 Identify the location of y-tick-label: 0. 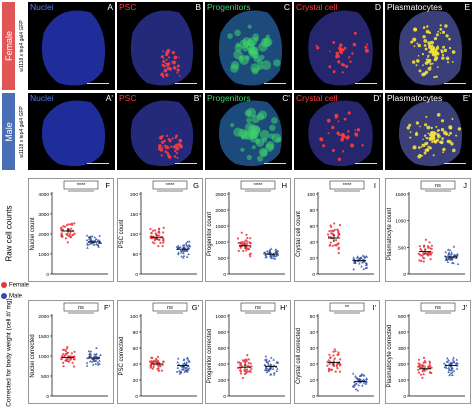
(404, 397).